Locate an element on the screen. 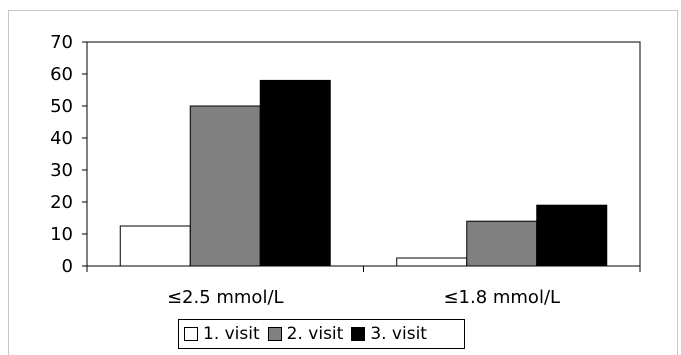  legend: 1. visit 2. visit 3. visit is located at coordinates (321, 334).